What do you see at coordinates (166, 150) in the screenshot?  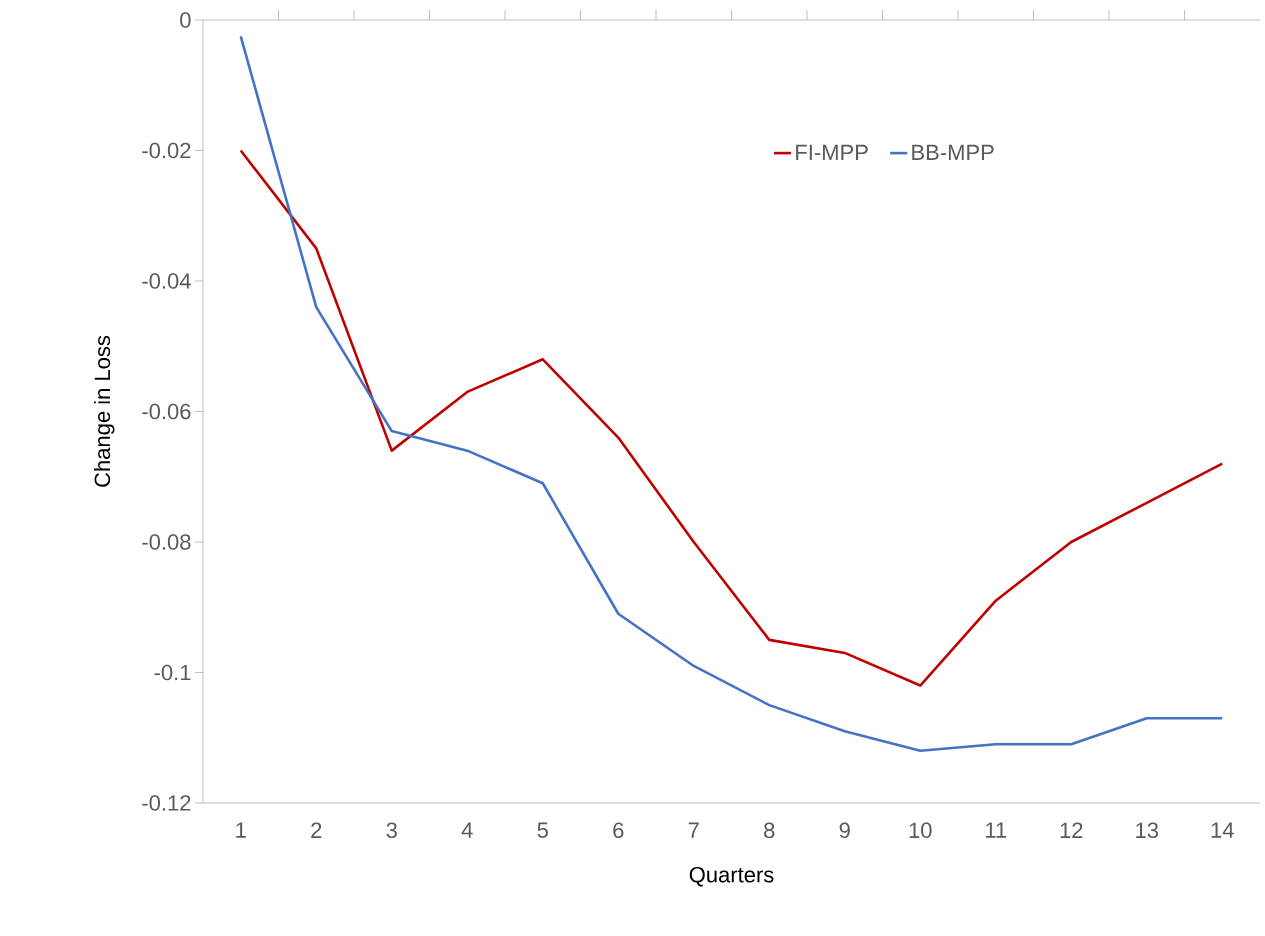 I see `y-tick-label: -0.02` at bounding box center [166, 150].